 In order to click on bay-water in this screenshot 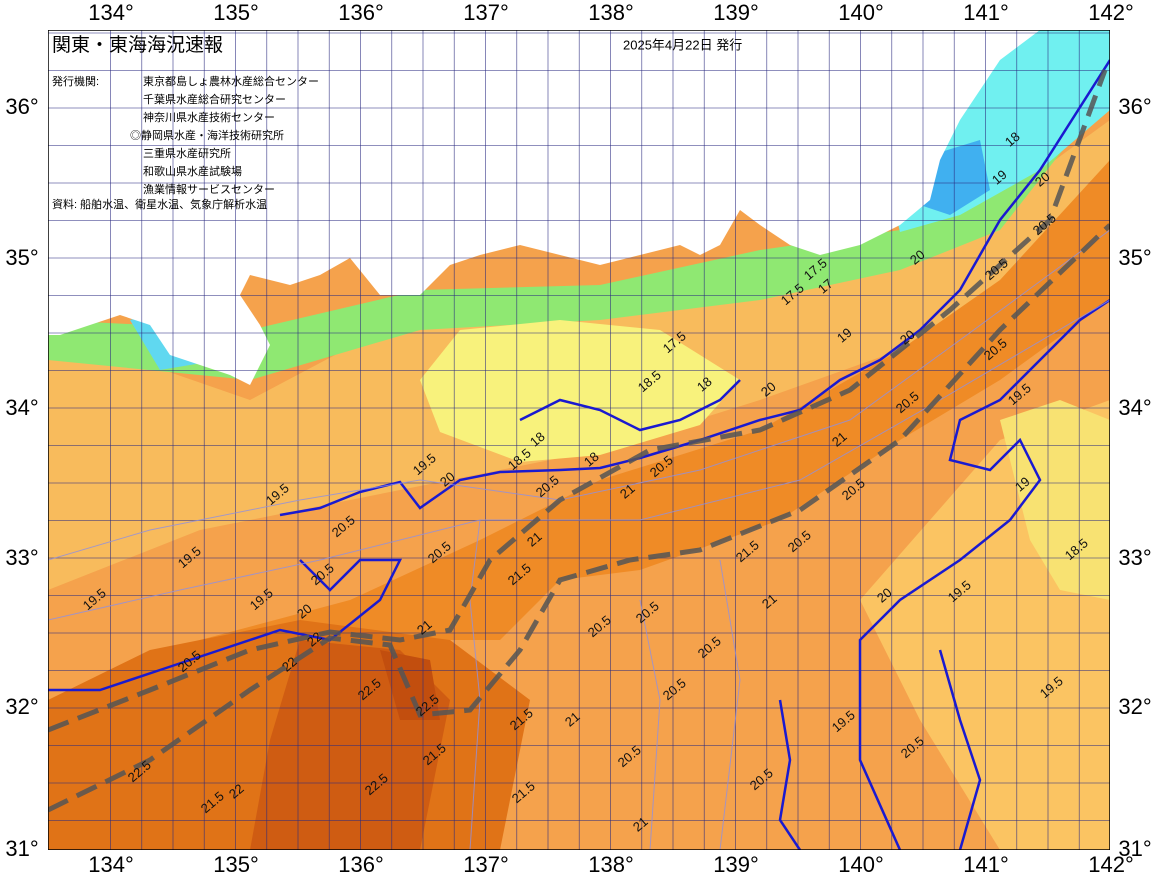, I will do `click(580, 391)`.